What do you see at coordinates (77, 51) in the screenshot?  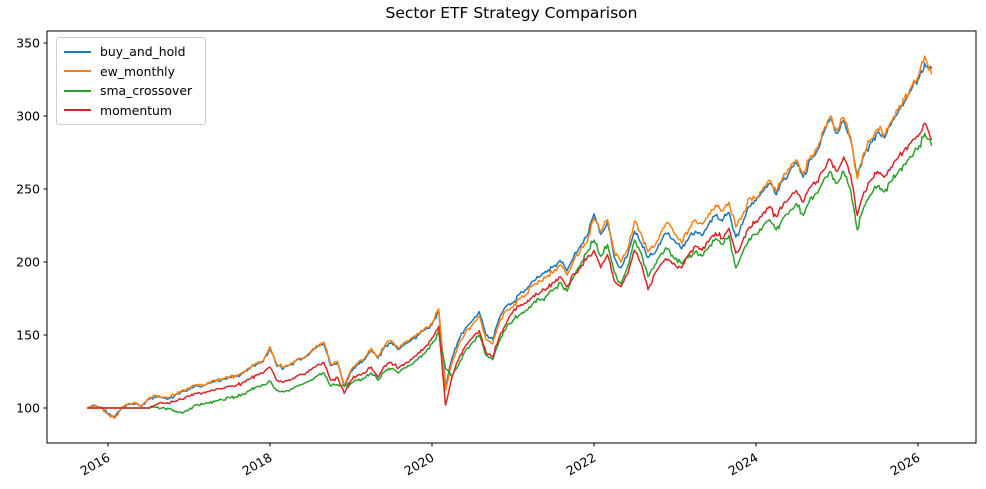 I see `legend-line-swatch-buy-and-hold` at bounding box center [77, 51].